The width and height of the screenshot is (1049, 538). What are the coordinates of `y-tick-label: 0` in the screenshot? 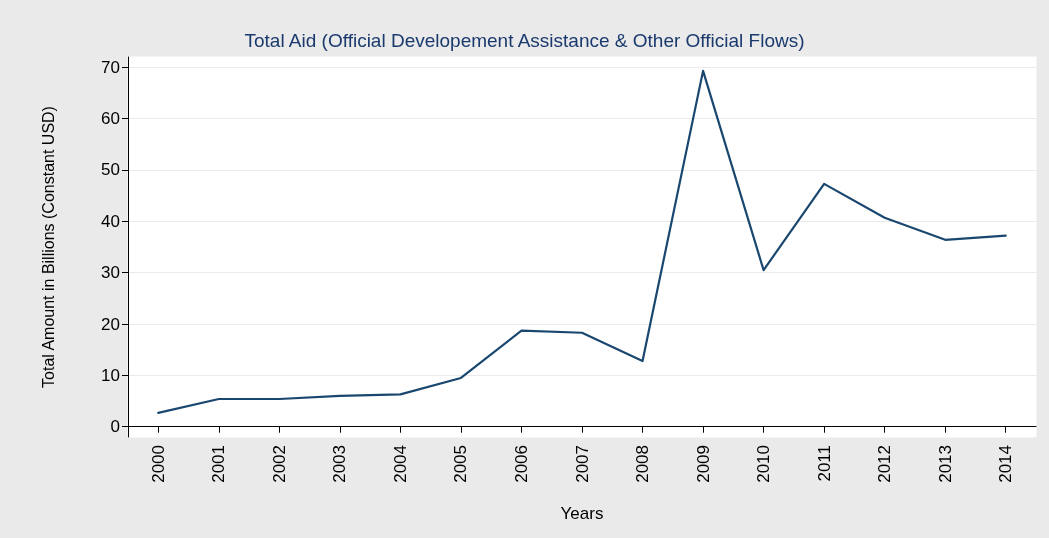 It's located at (115, 427).